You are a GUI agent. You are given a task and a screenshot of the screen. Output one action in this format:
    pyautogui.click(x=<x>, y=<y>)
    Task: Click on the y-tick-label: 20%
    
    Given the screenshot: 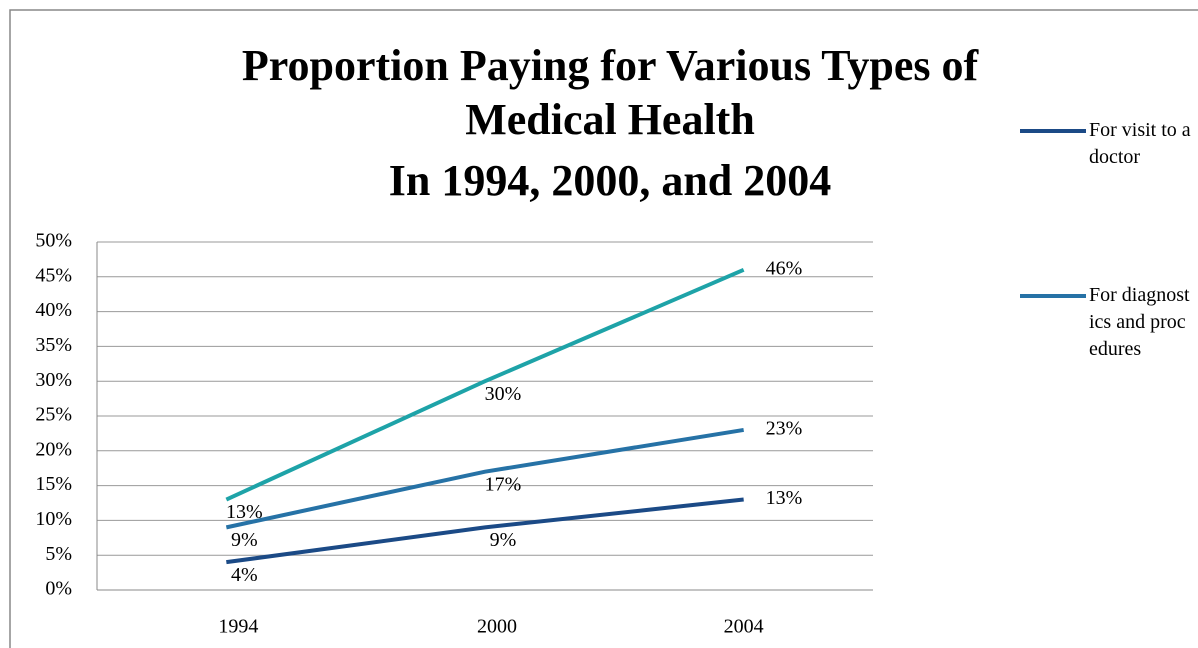 What is the action you would take?
    pyautogui.click(x=53, y=449)
    